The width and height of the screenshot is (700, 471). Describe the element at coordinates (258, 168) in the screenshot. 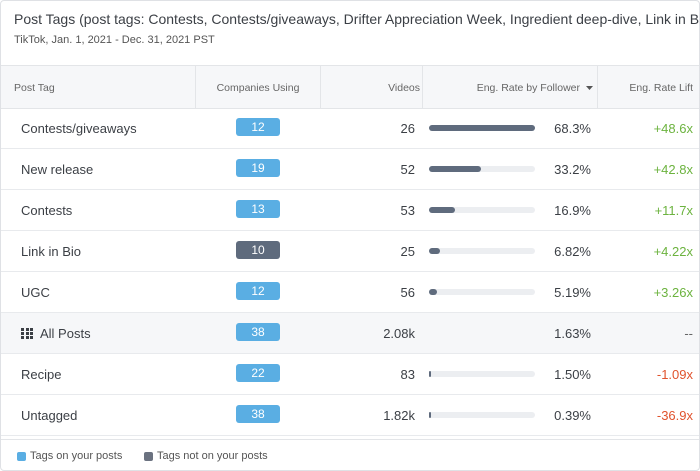

I see `companies-badge: 19` at that location.